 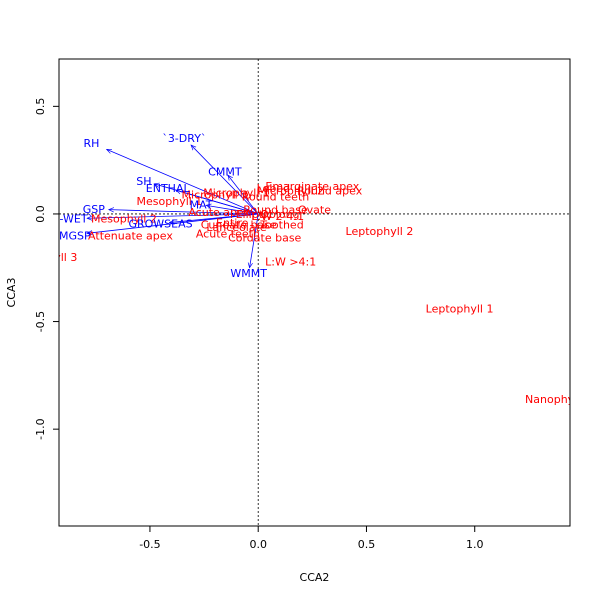 I want to click on species-label: Emarginate apex, so click(x=312, y=186).